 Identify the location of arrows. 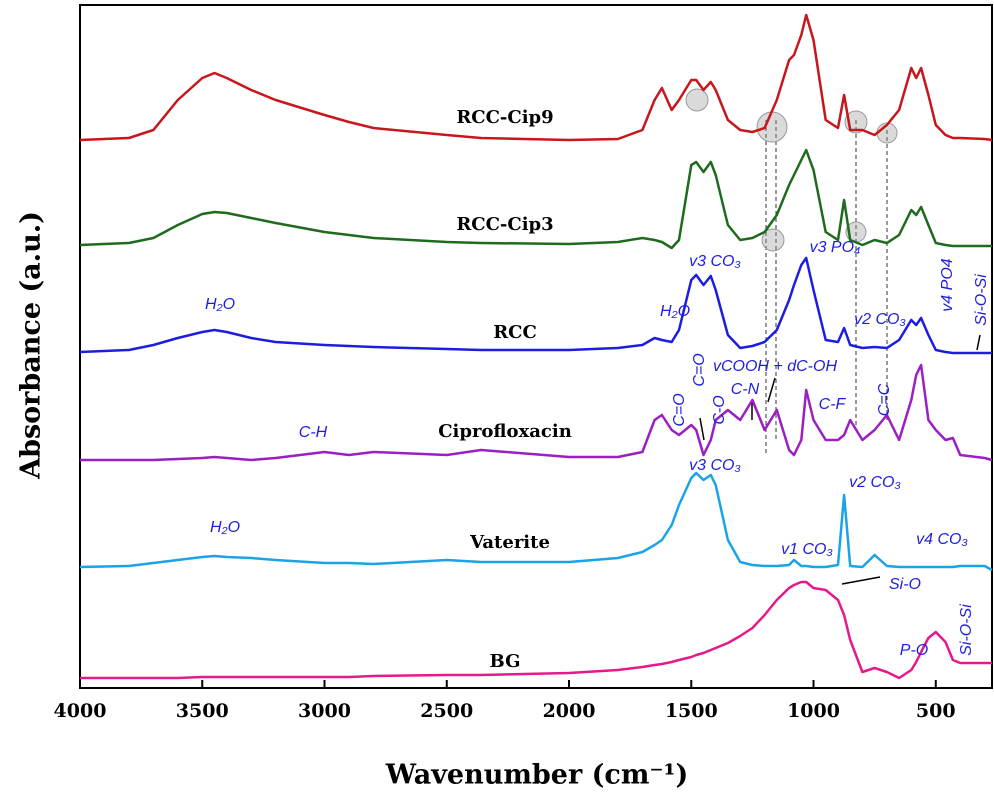
(840, 459).